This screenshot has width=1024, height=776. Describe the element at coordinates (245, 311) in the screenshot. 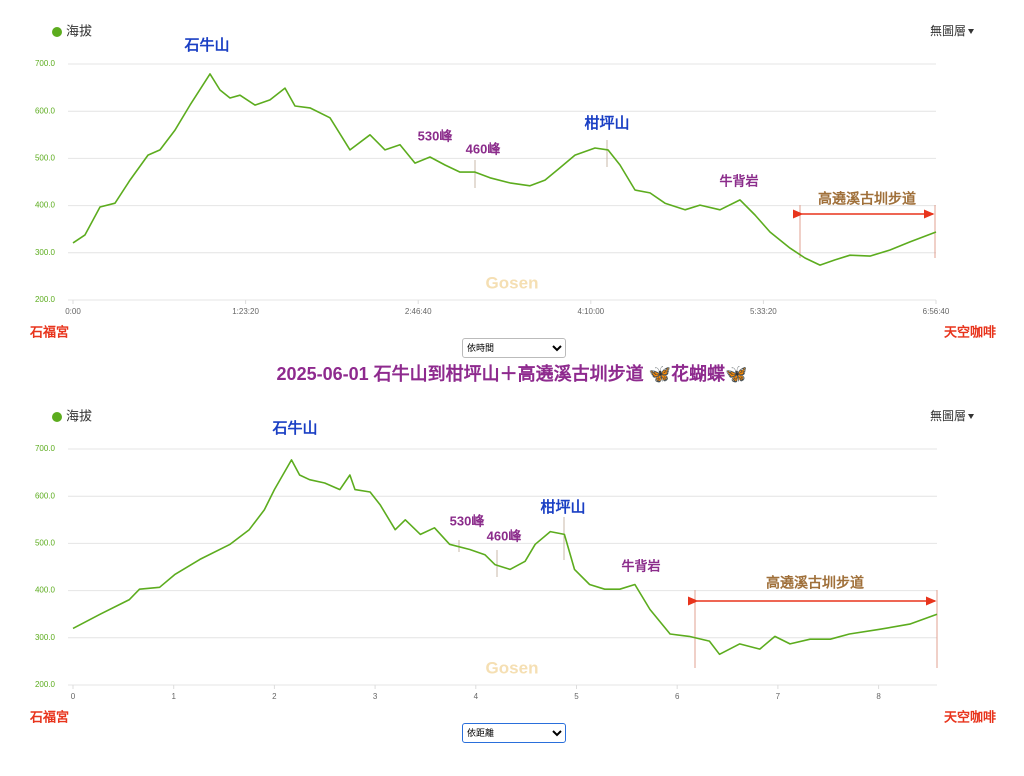

I see `x-tick-label: 1:23:20` at that location.